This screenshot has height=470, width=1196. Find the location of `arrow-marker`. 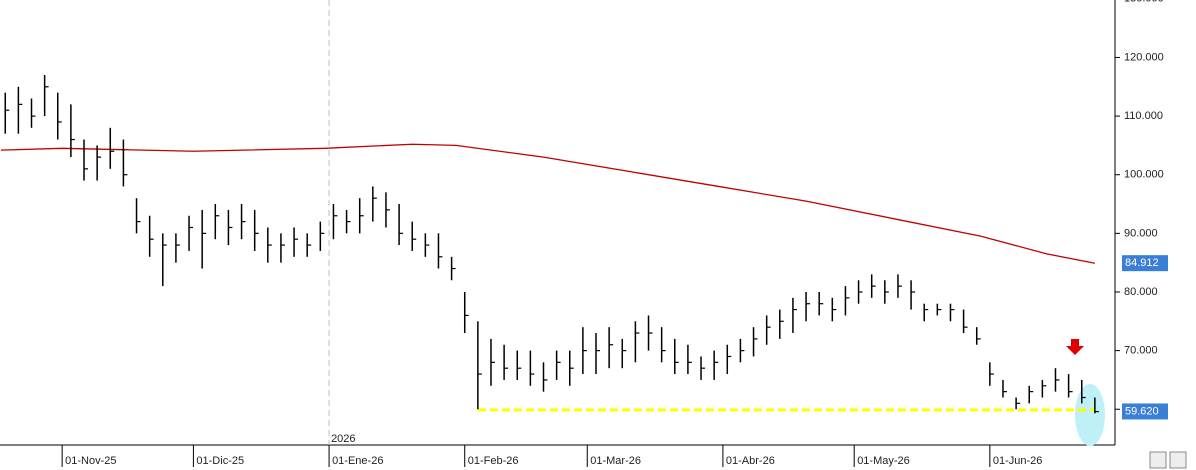

arrow-marker is located at coordinates (1075, 347).